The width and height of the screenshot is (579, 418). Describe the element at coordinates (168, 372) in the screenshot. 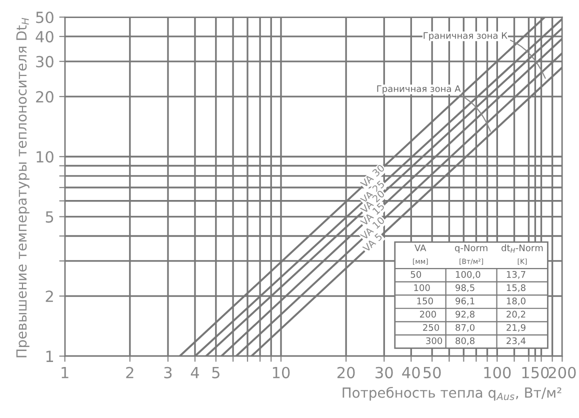

I see `x-tick-label: 3` at that location.